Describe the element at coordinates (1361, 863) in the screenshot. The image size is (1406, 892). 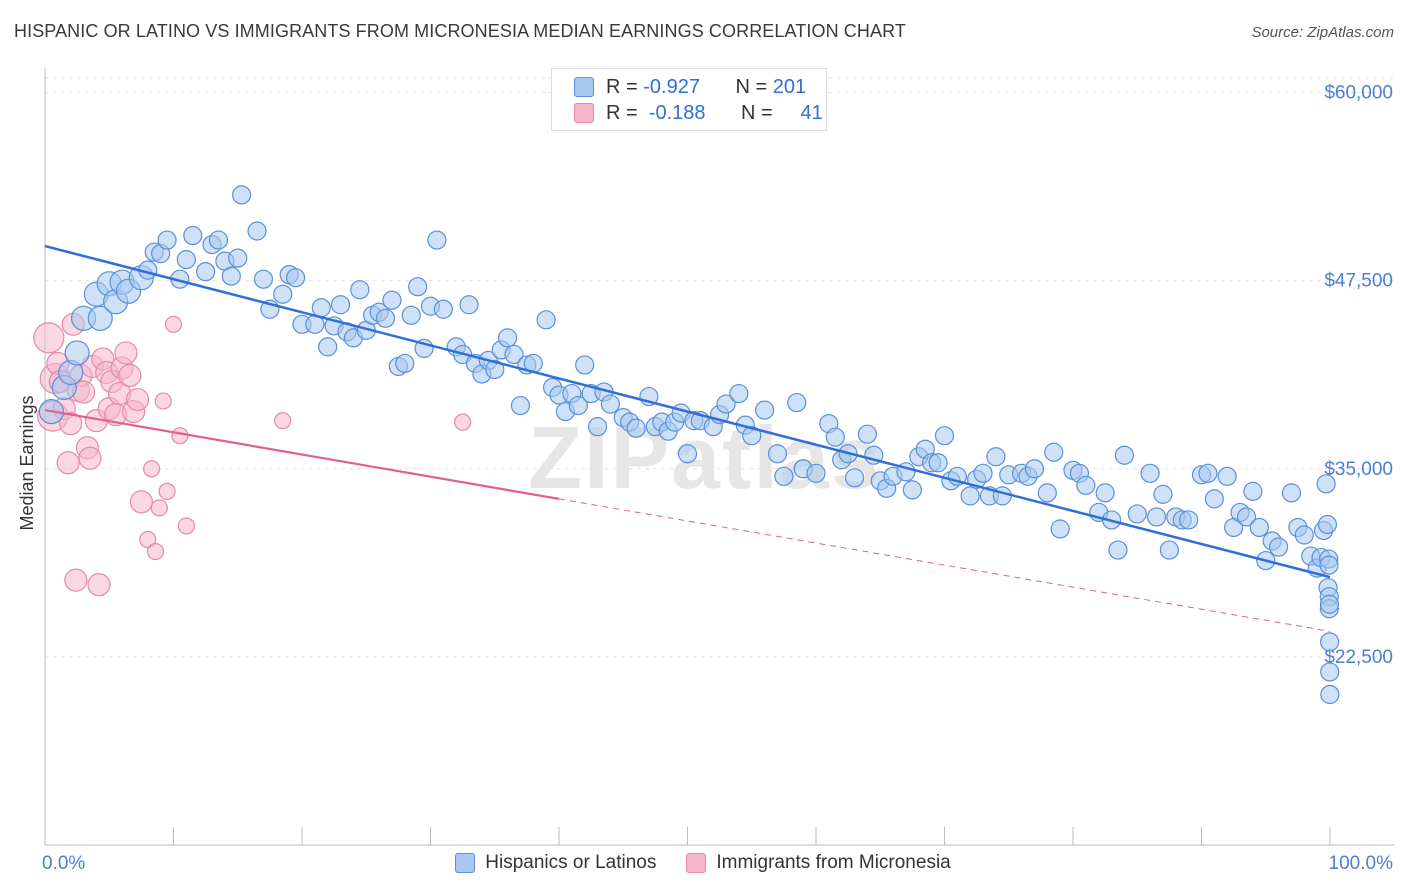
I see `x-tick-label: 100.0%` at that location.